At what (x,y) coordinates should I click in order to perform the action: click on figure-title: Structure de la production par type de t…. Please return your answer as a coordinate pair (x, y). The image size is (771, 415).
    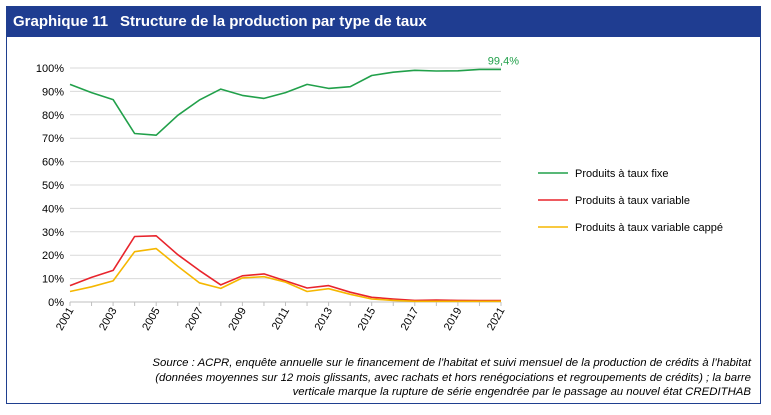
    Looking at the image, I should click on (273, 21).